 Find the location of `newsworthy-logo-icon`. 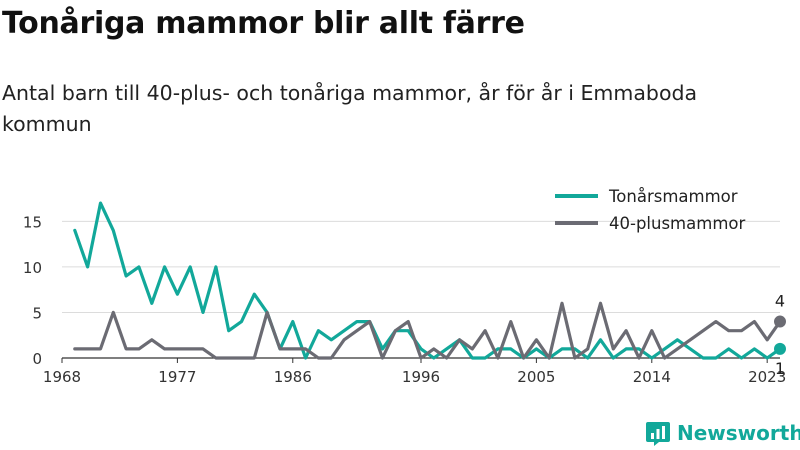

newsworthy-logo-icon is located at coordinates (658, 434).